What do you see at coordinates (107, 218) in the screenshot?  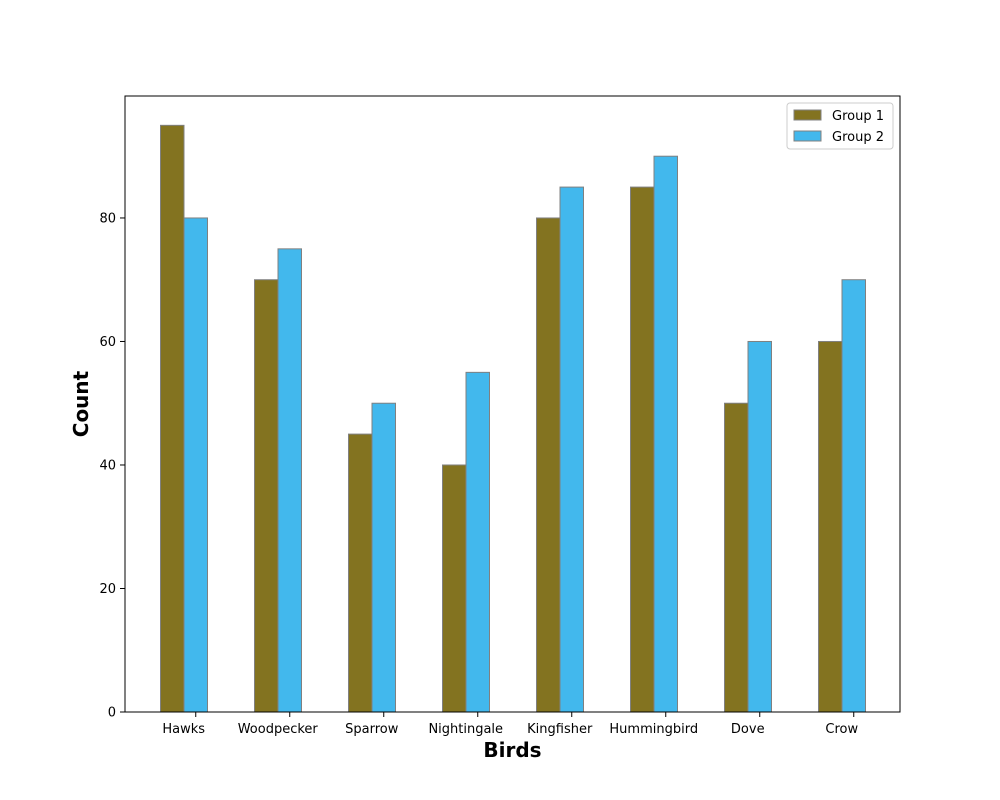 I see `y-tick-label: 80` at bounding box center [107, 218].